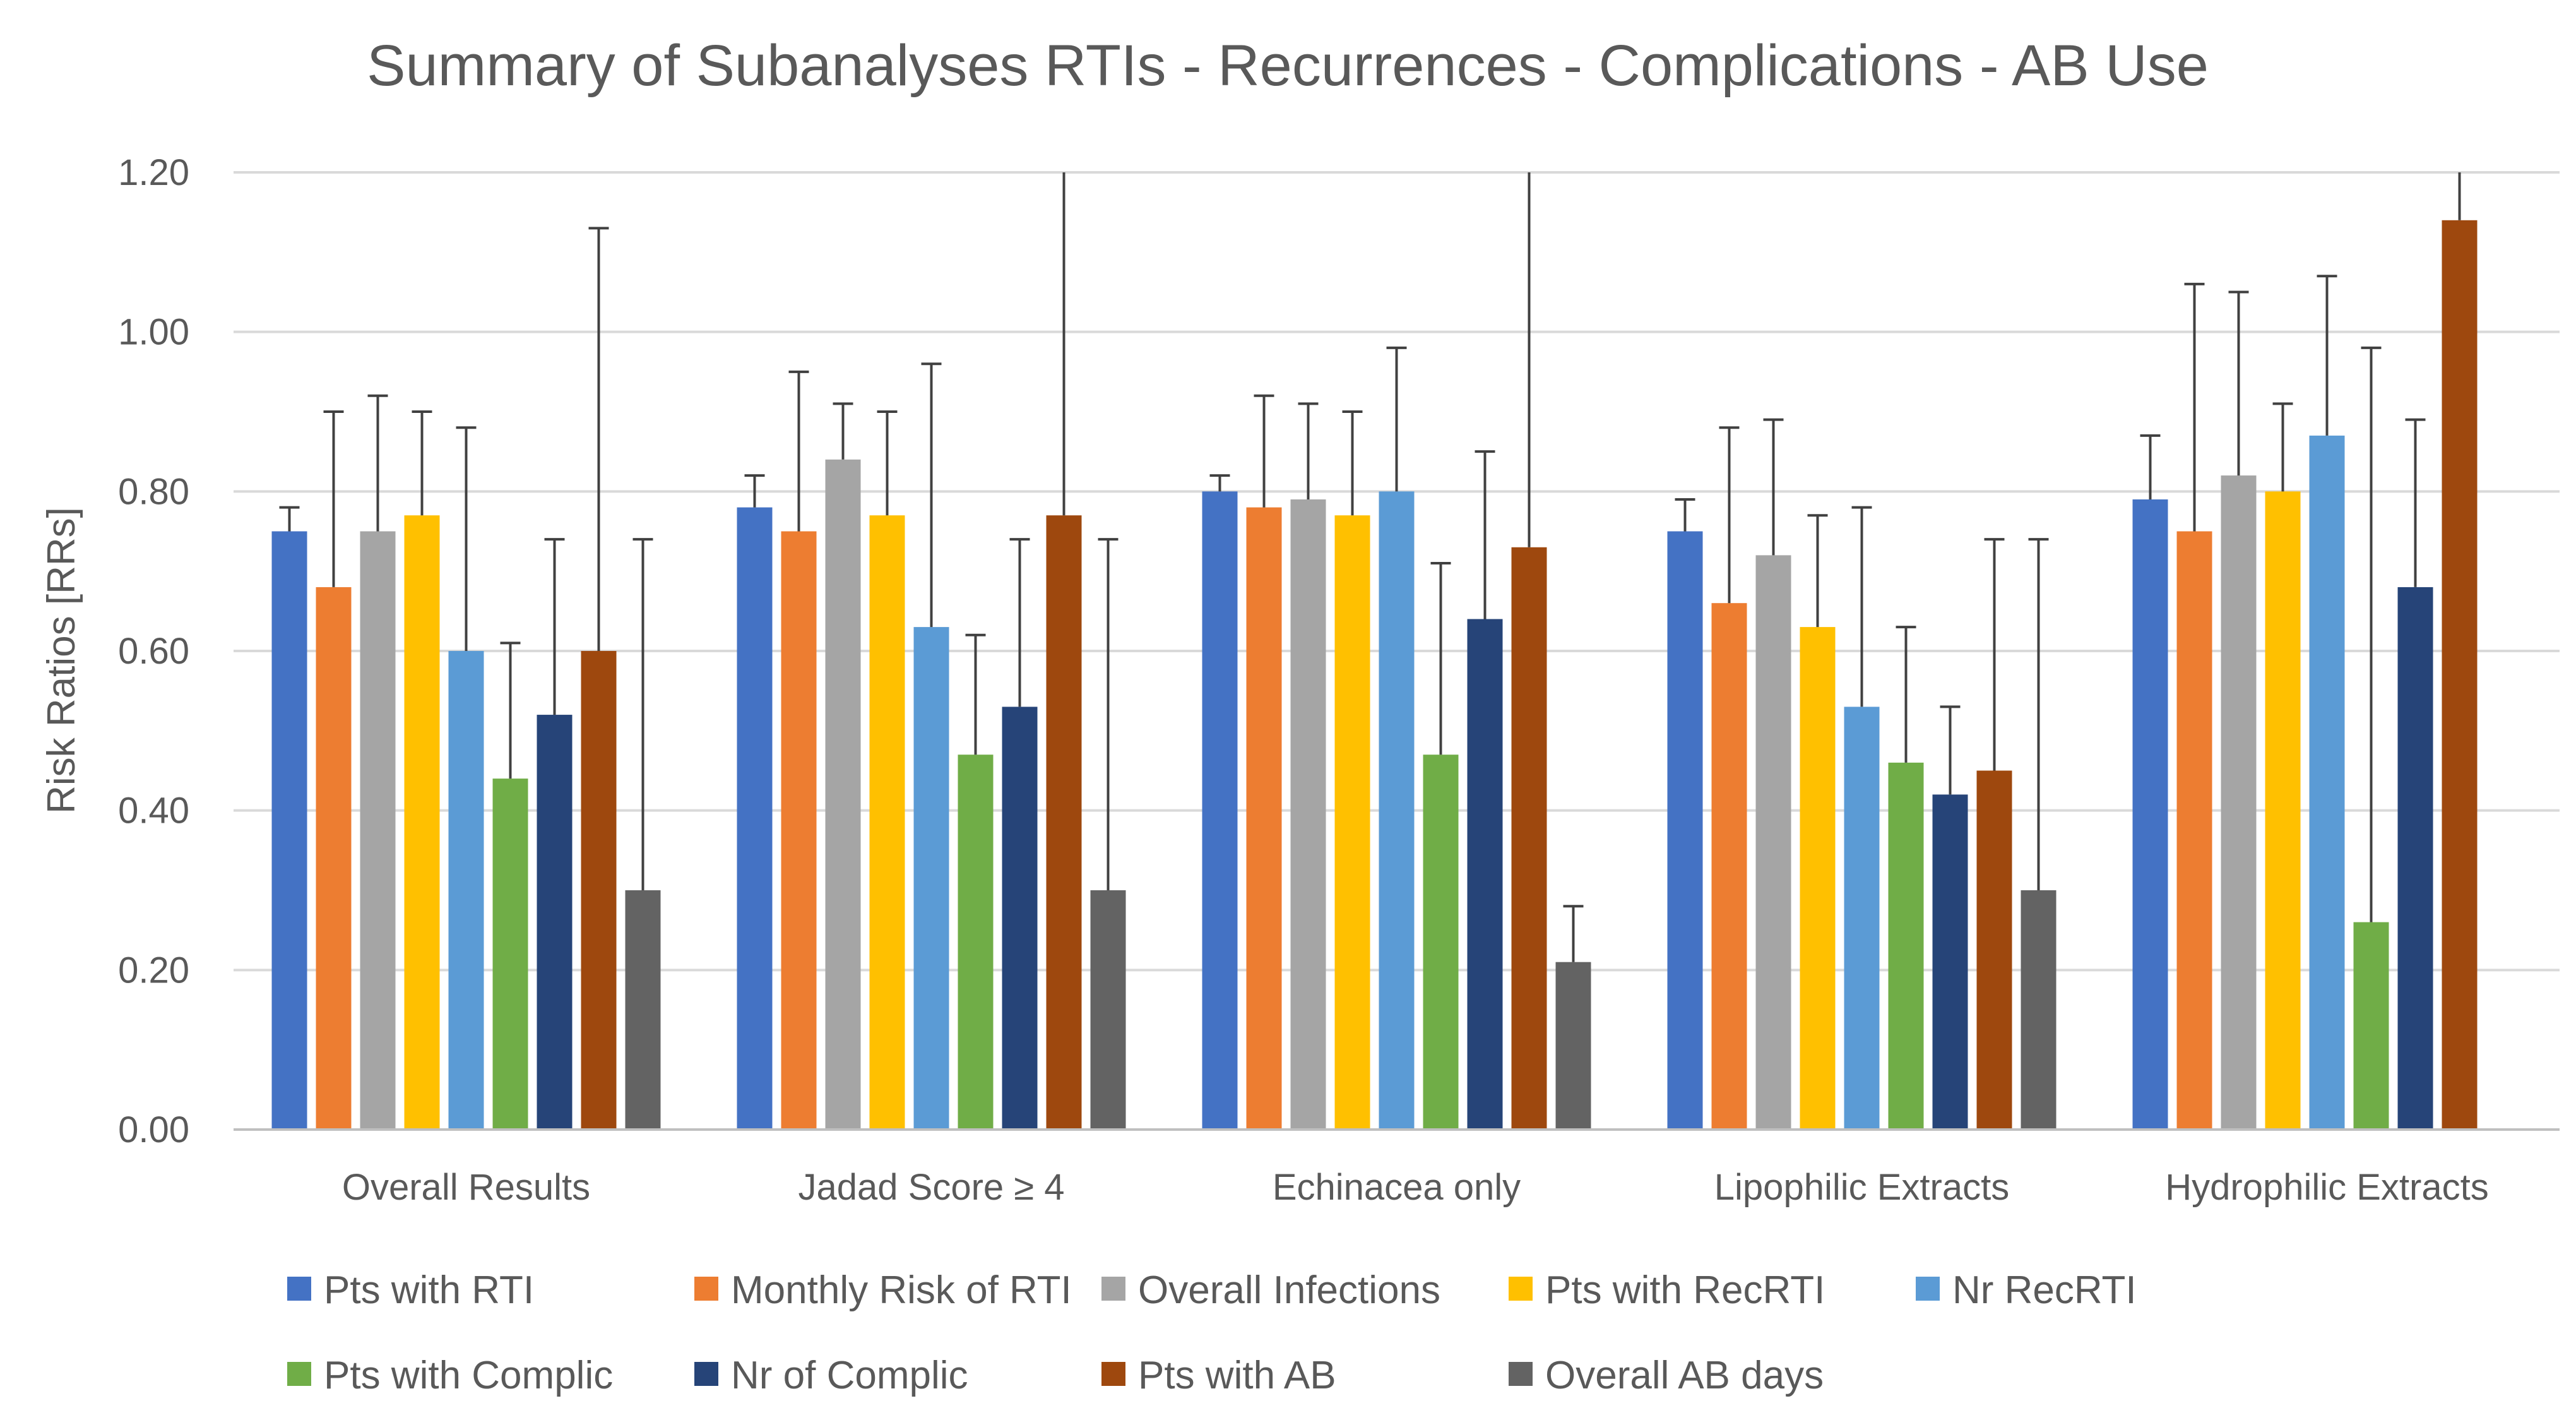 This screenshot has width=2576, height=1408. Describe the element at coordinates (62, 660) in the screenshot. I see `y-axis-title: Risk Ratios [RRs]` at that location.